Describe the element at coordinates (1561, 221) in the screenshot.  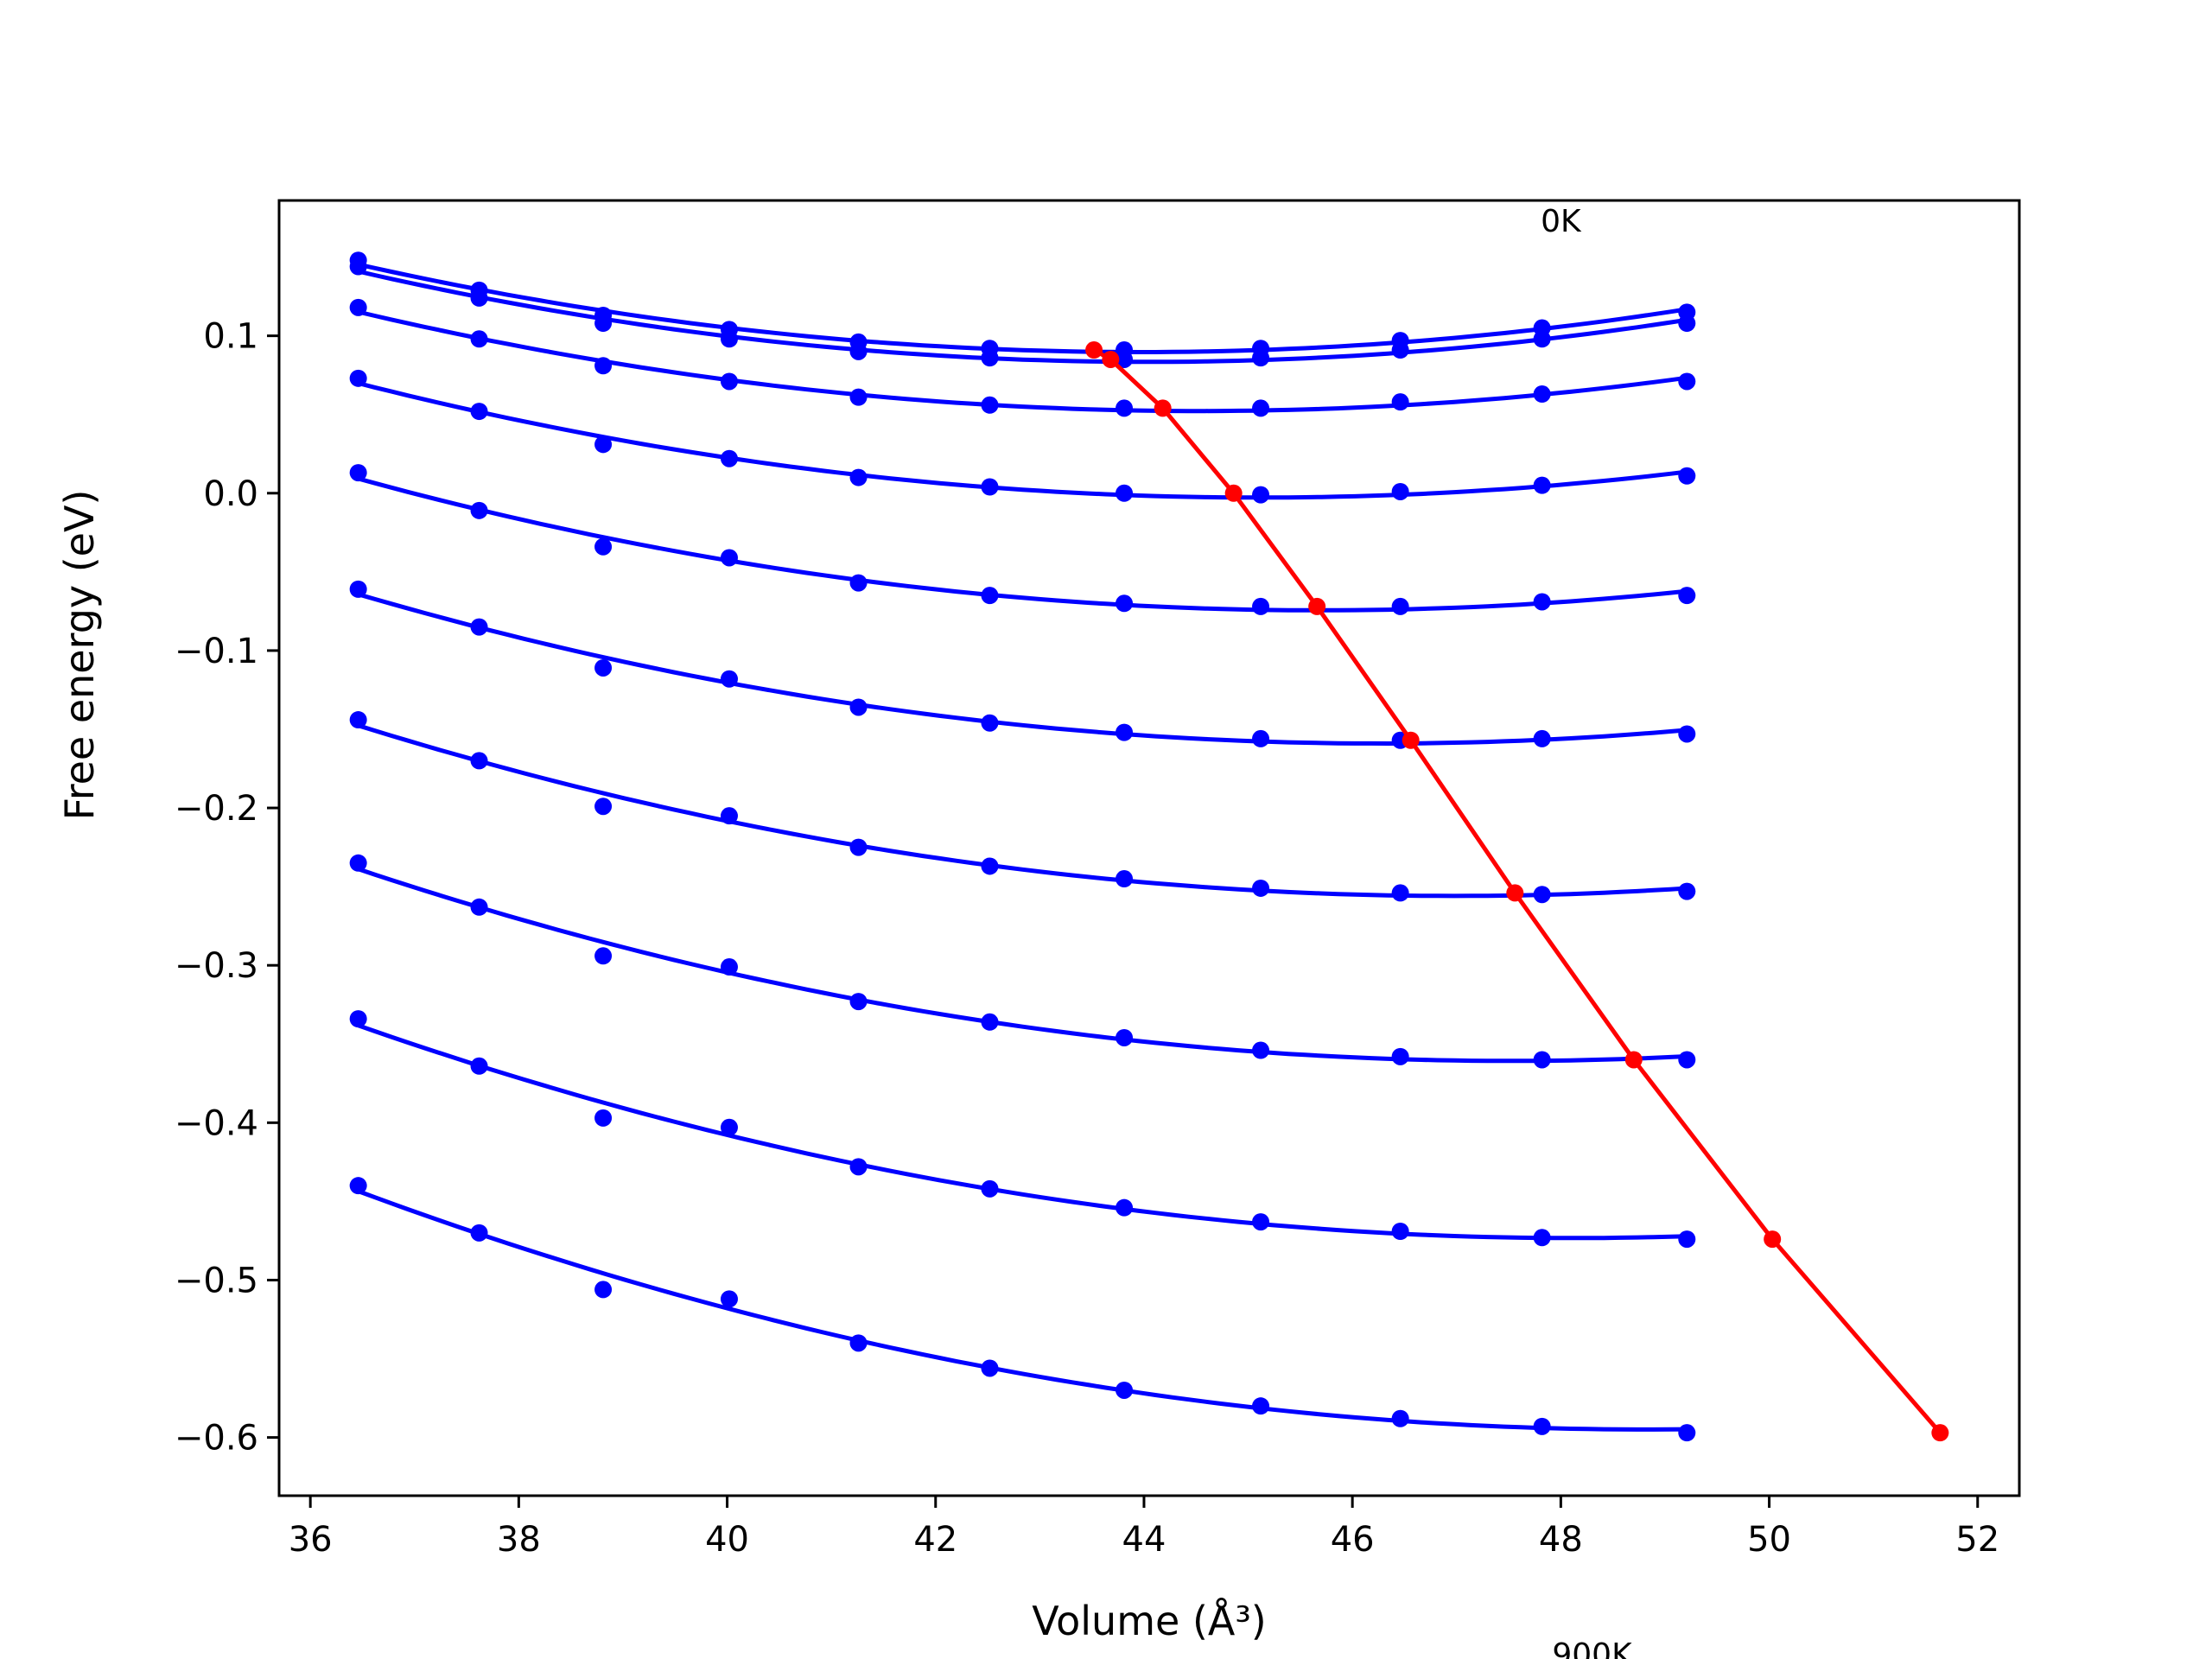
I see `annotation-0k: 0K` at that location.